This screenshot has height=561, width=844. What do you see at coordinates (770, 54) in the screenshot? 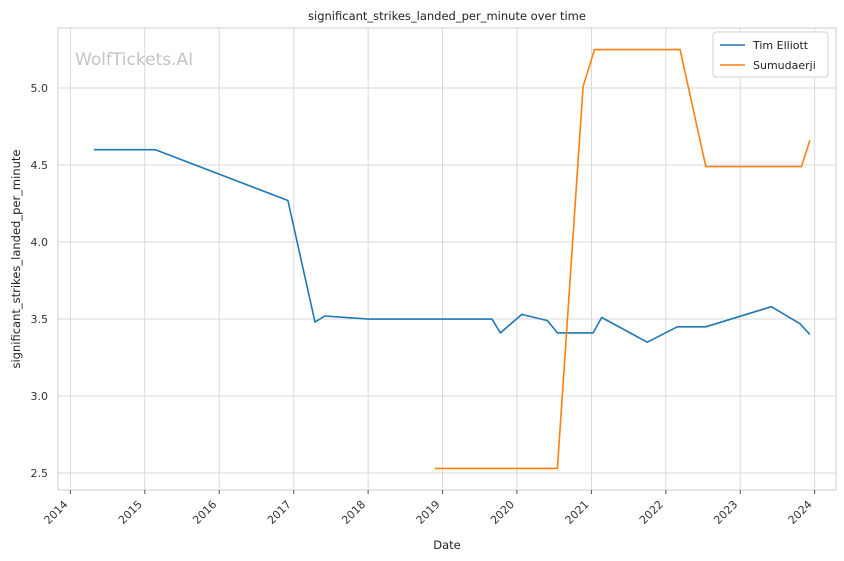
I see `legend: Tim Elliott Sumudaerji` at bounding box center [770, 54].